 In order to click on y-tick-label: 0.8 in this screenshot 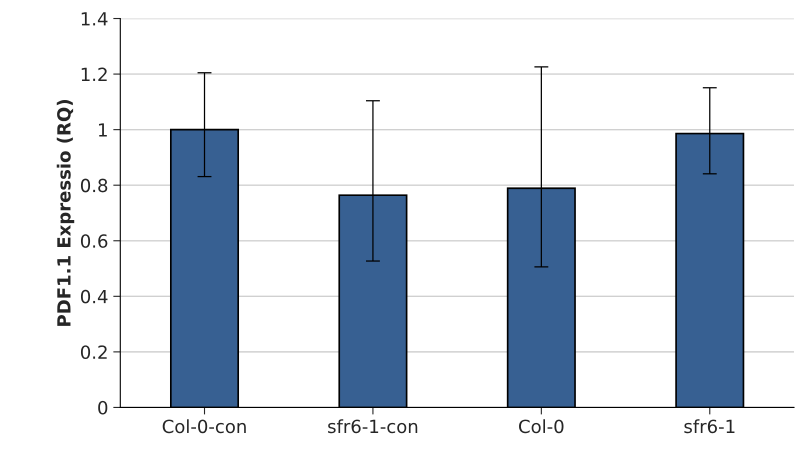, I will do `click(94, 185)`.